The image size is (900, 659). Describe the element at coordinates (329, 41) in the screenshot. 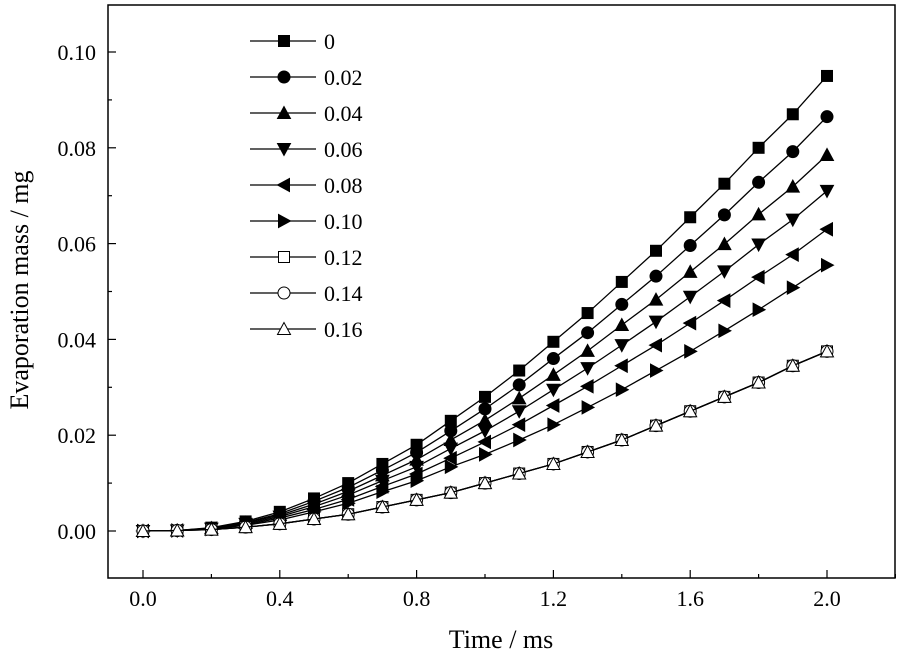

I see `legend-label: 0` at that location.